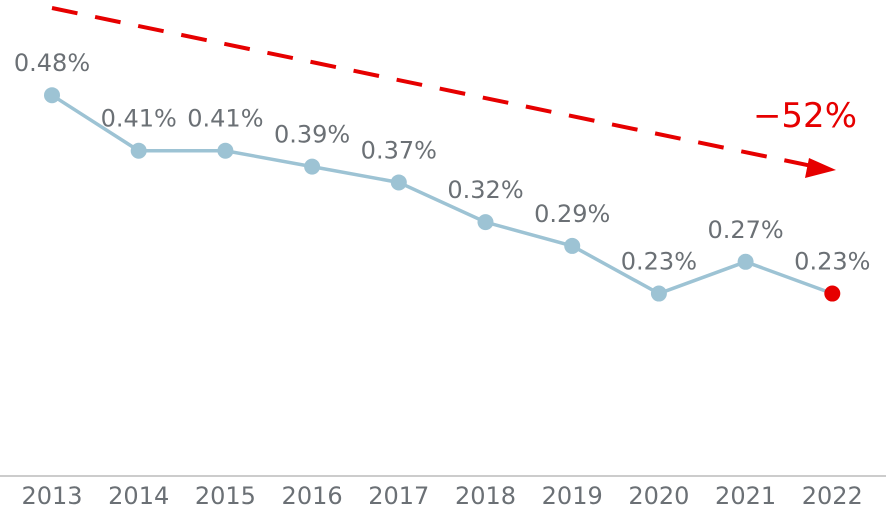 The width and height of the screenshot is (886, 518). What do you see at coordinates (805, 116) in the screenshot?
I see `trend-annotation: −52%` at bounding box center [805, 116].